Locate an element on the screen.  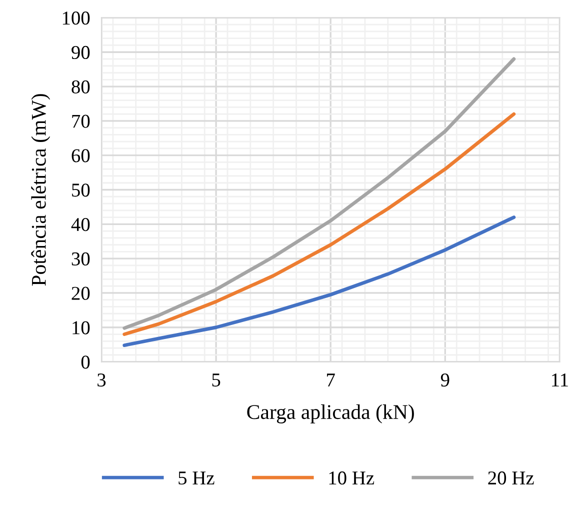
x-tick-label: 9 is located at coordinates (445, 380).